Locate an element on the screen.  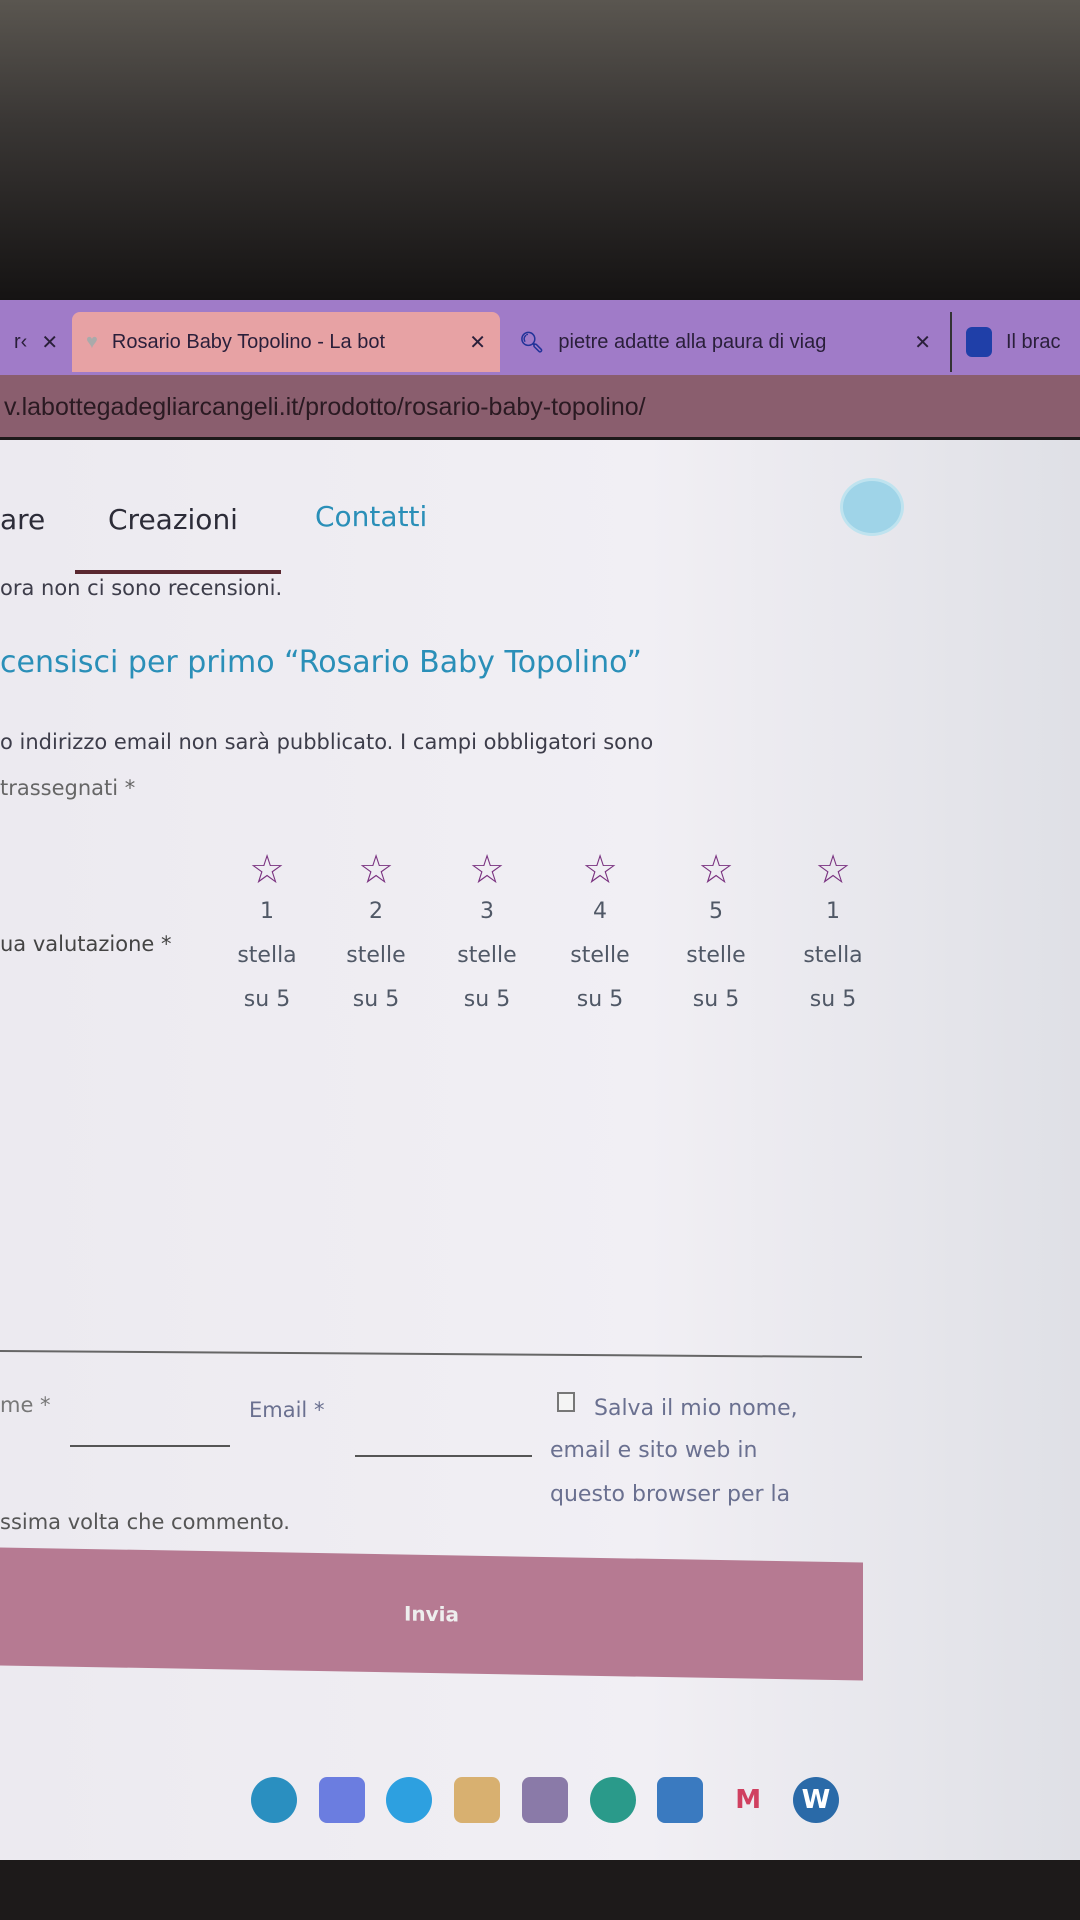
app-u-icon is located at coordinates (341, 1800).